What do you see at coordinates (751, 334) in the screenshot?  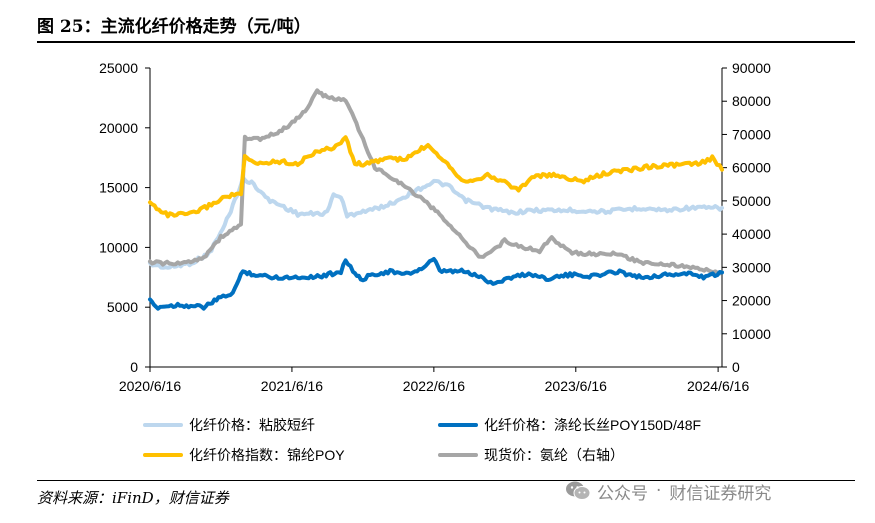 I see `right-y-tick-label: 10000` at bounding box center [751, 334].